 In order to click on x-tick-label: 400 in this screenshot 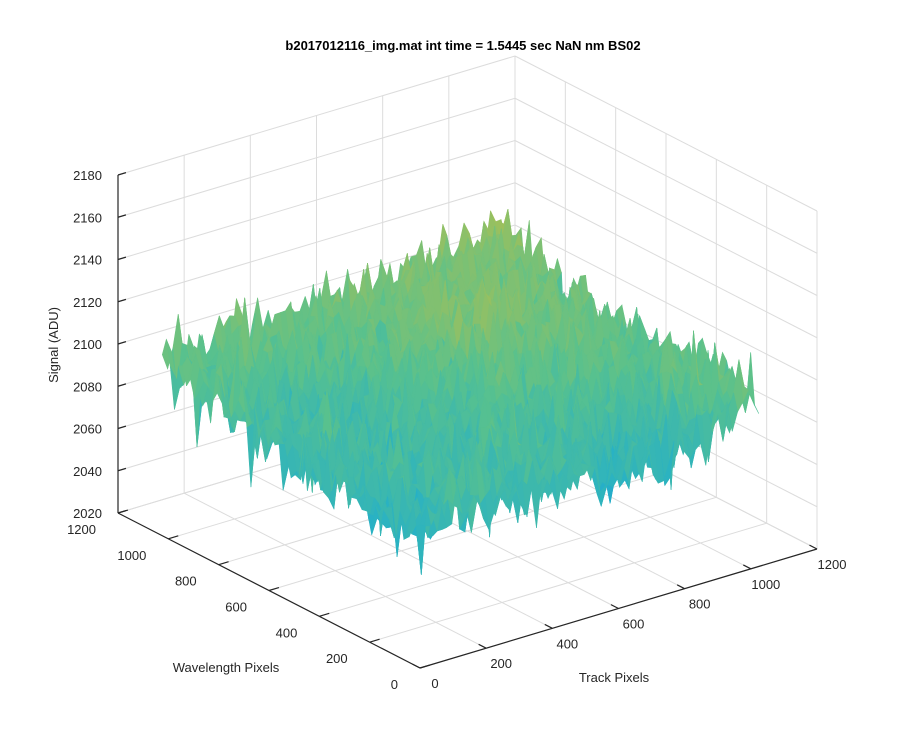, I will do `click(567, 643)`.